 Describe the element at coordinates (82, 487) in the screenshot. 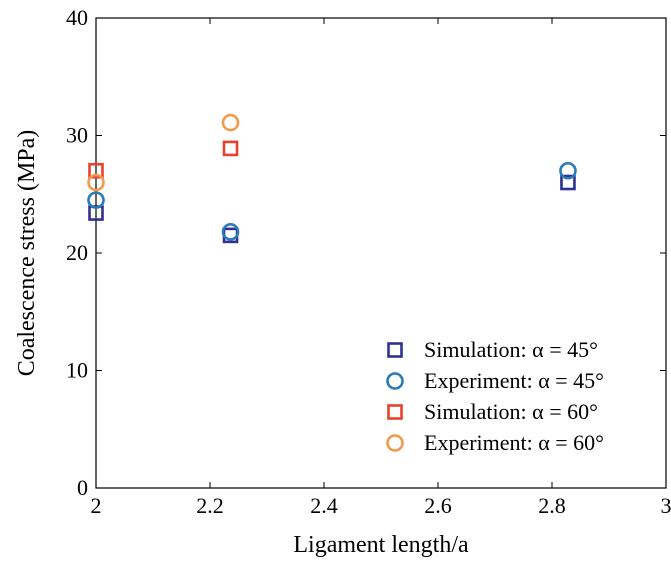

I see `y-tick-label: 0` at that location.